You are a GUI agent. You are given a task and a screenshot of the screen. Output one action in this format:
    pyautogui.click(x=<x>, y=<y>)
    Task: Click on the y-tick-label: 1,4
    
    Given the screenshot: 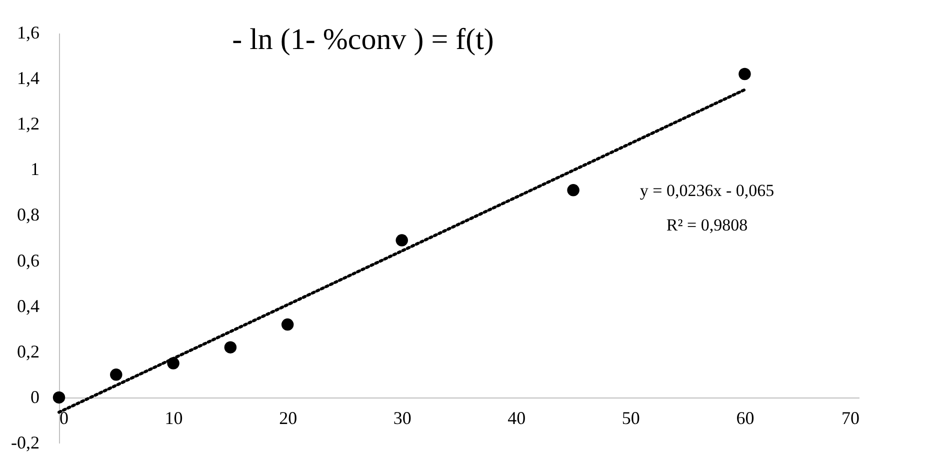 What is the action you would take?
    pyautogui.click(x=28, y=78)
    